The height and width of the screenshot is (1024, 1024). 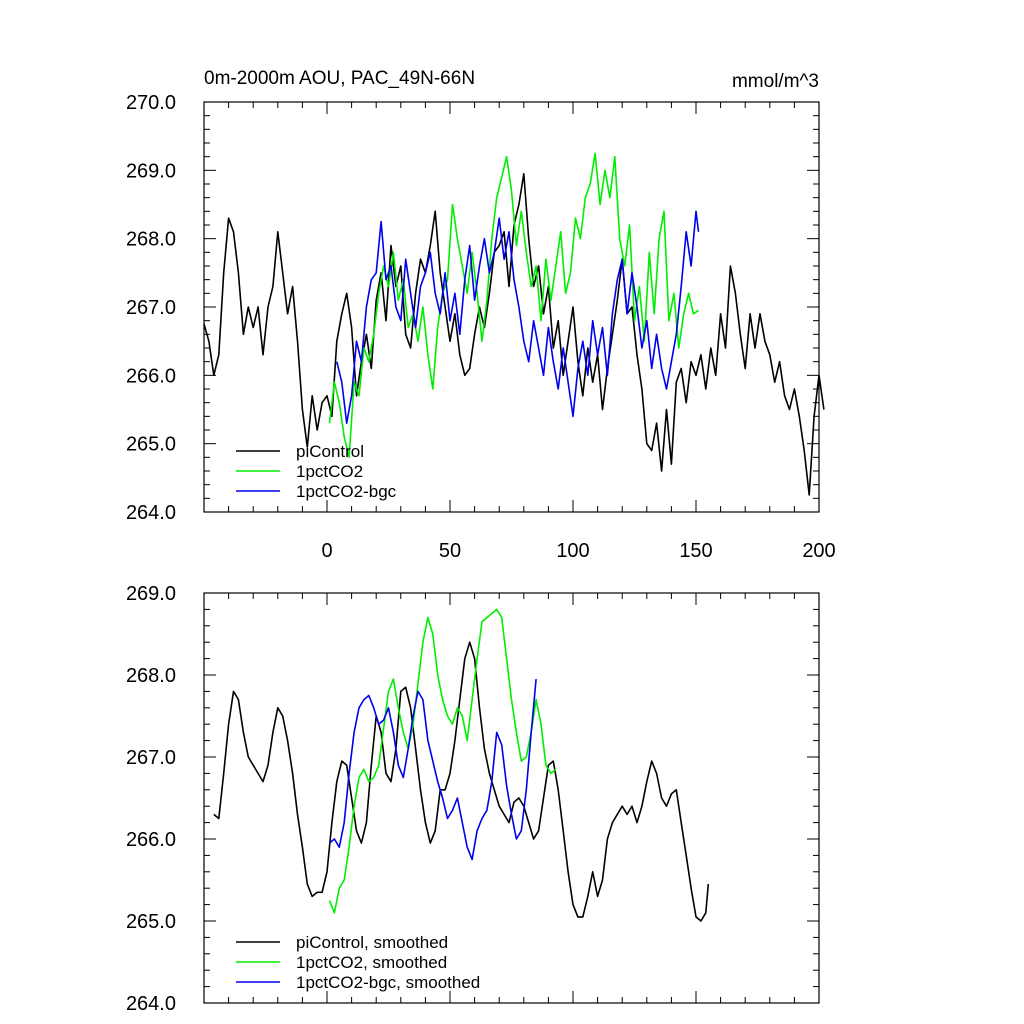 What do you see at coordinates (330, 451) in the screenshot?
I see `legend-label: piControl` at bounding box center [330, 451].